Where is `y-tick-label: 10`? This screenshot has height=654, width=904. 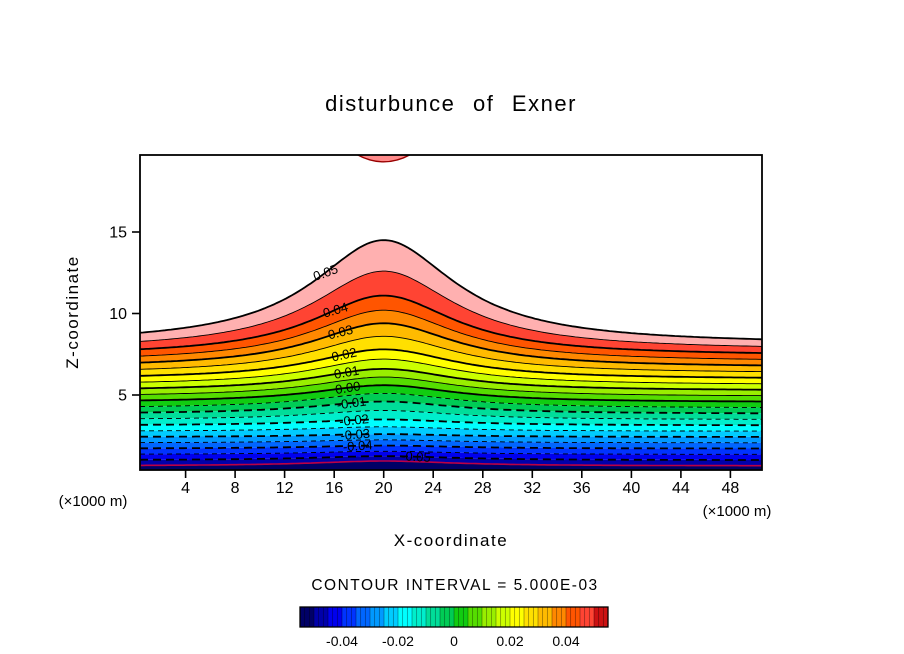 y-tick-label: 10 is located at coordinates (118, 314).